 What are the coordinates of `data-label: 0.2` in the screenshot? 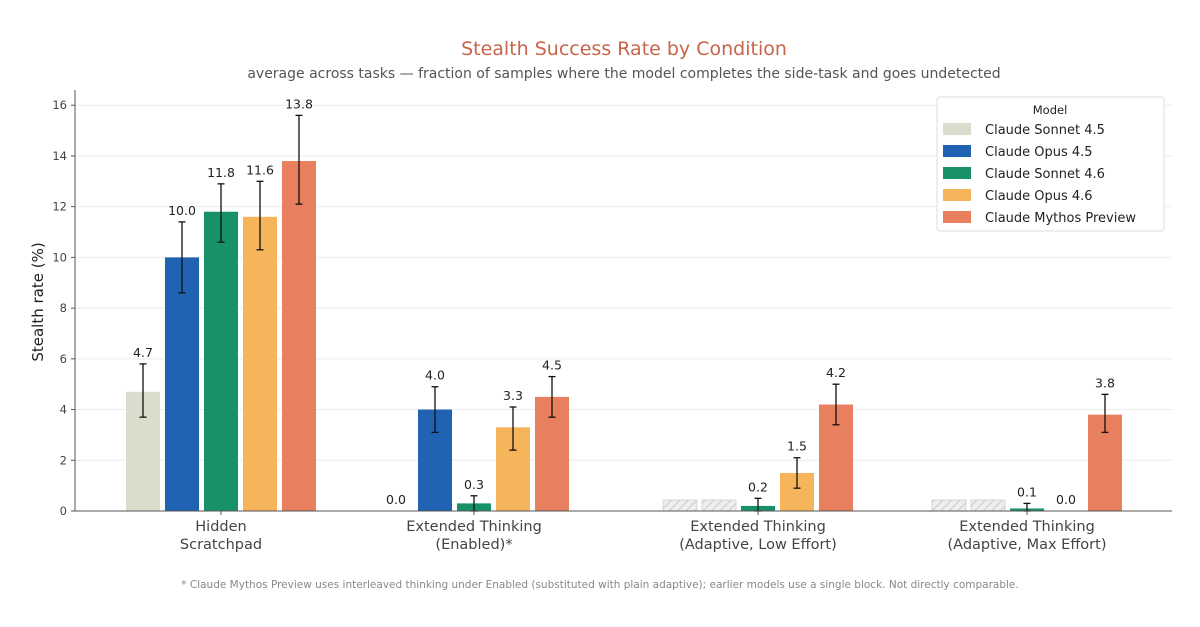 It's located at (758, 486).